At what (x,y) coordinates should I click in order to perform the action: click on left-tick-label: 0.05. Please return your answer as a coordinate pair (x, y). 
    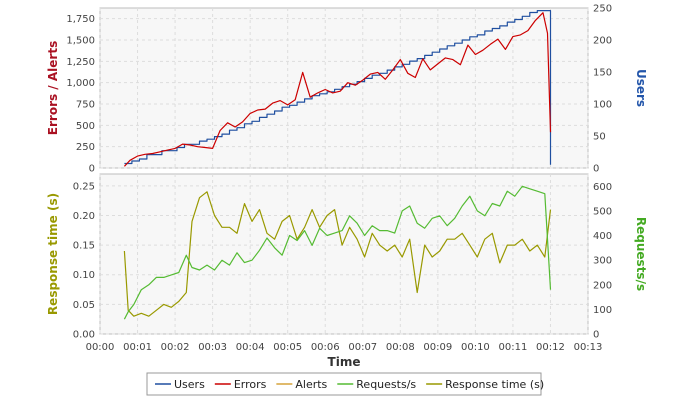
    Looking at the image, I should click on (84, 305).